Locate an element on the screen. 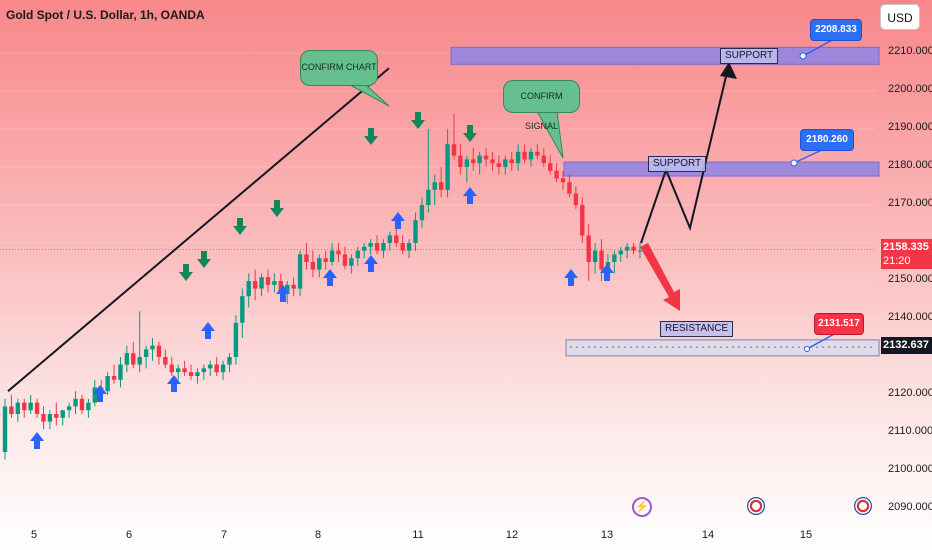 This screenshot has height=550, width=932. x-tick-label: 5 is located at coordinates (34, 535).